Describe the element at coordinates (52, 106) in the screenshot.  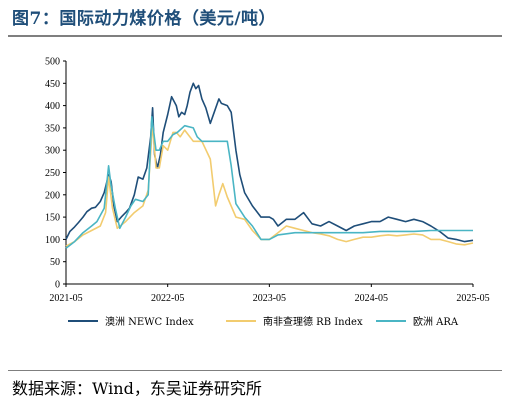
I see `y-tick-label: 400` at that location.